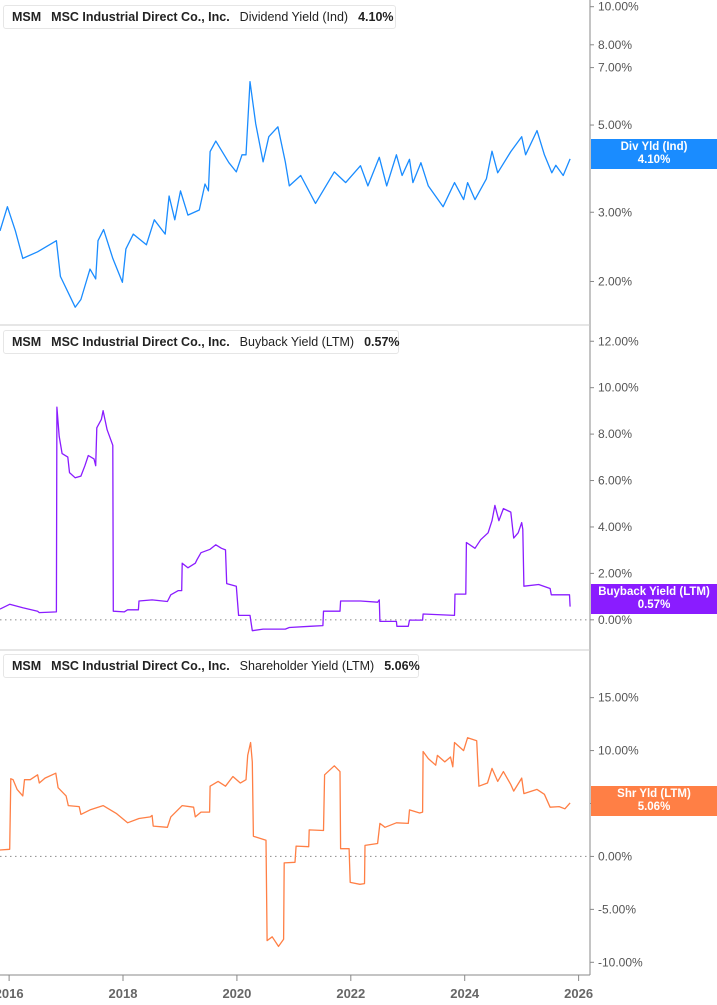  I want to click on y-tick-label: 5.00%, so click(615, 125).